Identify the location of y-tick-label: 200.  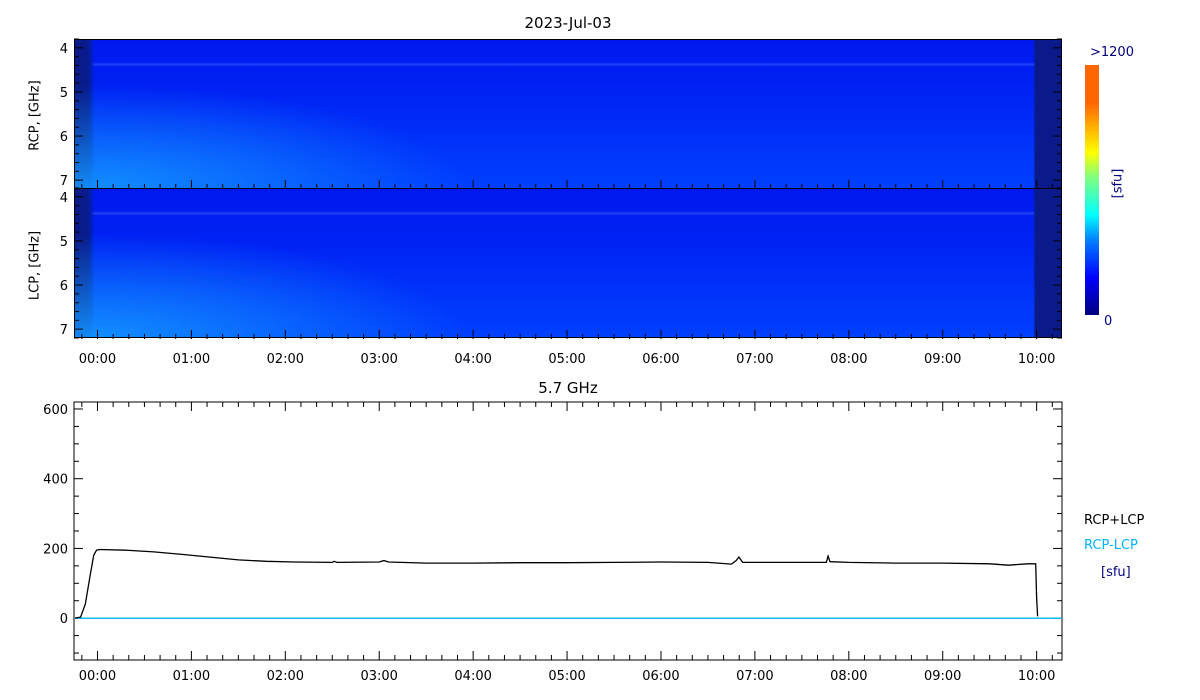
(55, 549).